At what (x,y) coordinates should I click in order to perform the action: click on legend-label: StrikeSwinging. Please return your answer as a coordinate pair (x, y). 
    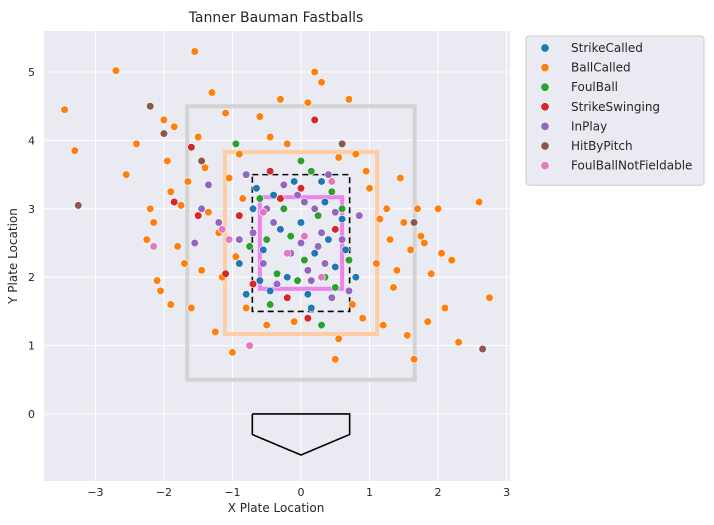
    Looking at the image, I should click on (615, 107).